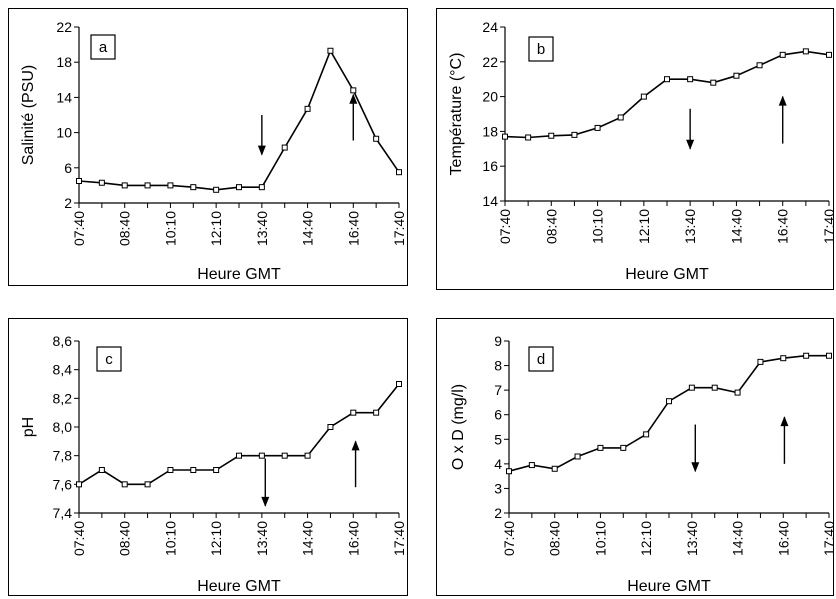 The image size is (836, 599). I want to click on y-tick-label: 24, so click(490, 27).